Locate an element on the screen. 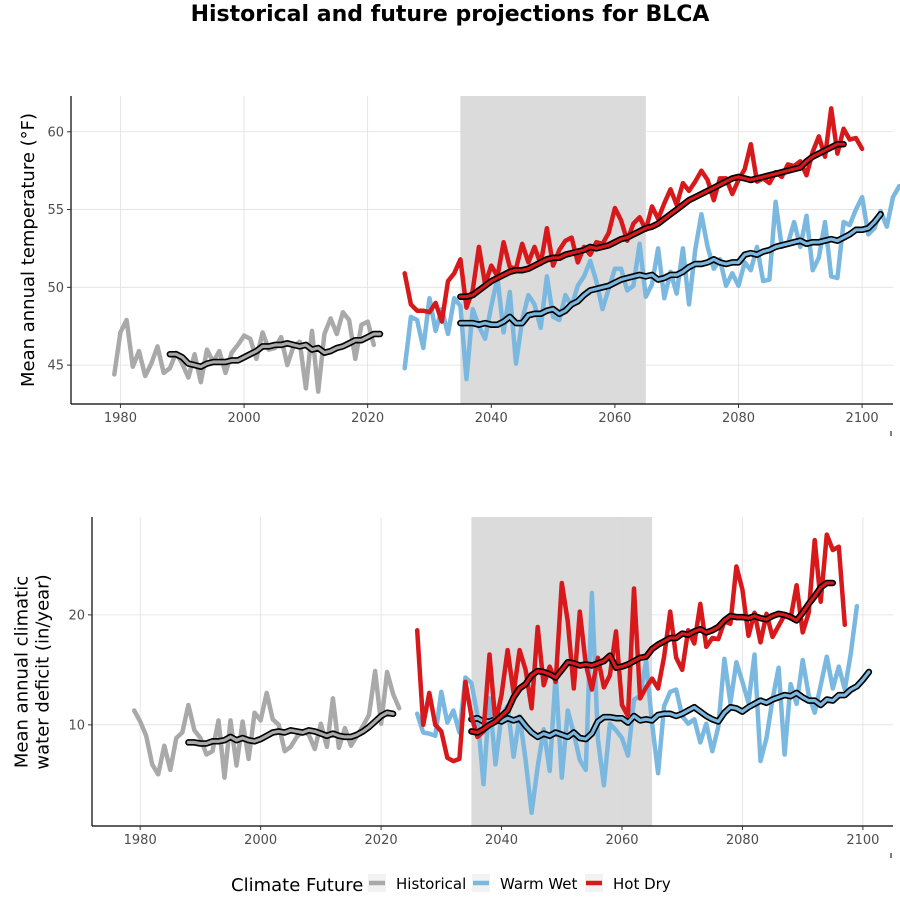  y-axis-label: Mean annual temperature (°F) is located at coordinates (28, 250).